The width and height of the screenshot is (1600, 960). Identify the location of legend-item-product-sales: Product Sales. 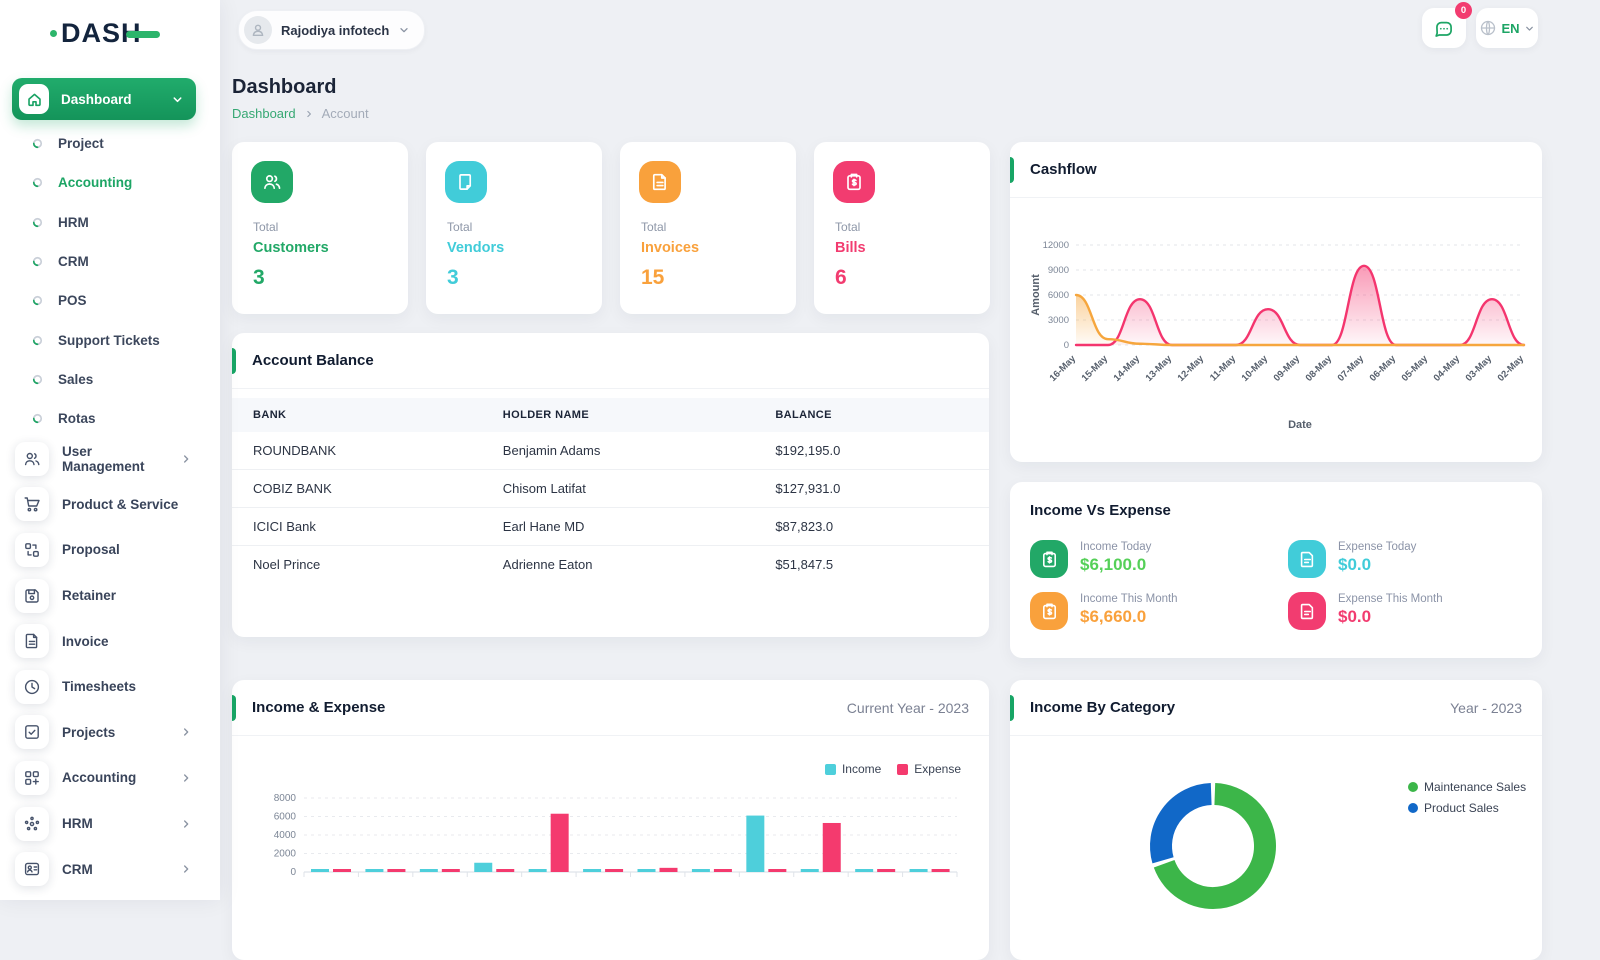
(1467, 808).